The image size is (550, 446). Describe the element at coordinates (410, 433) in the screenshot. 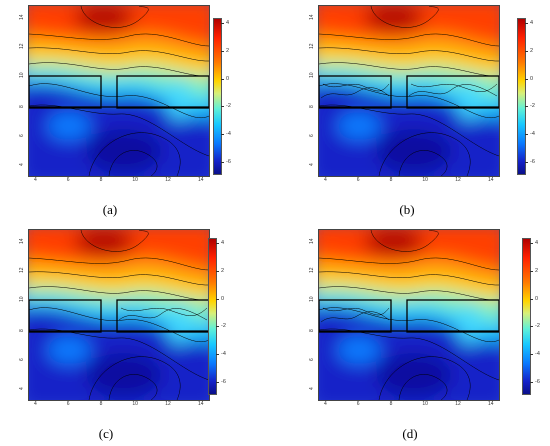

I see `panel-caption: (d)` at that location.